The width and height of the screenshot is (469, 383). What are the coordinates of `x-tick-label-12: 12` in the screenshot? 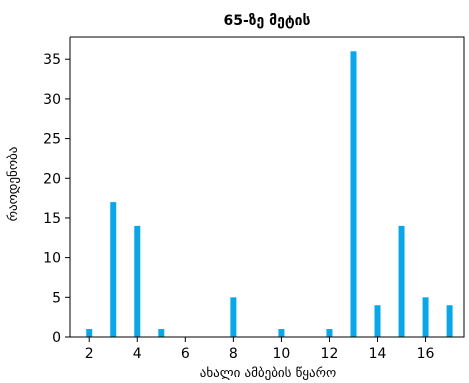 It's located at (330, 354).